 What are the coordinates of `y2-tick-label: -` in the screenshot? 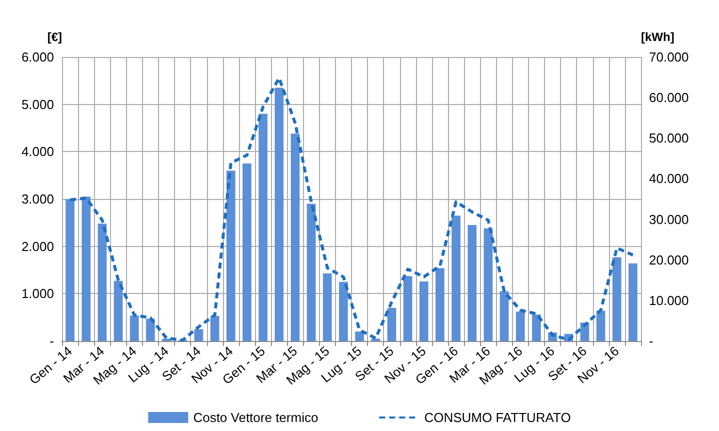 It's located at (651, 341).